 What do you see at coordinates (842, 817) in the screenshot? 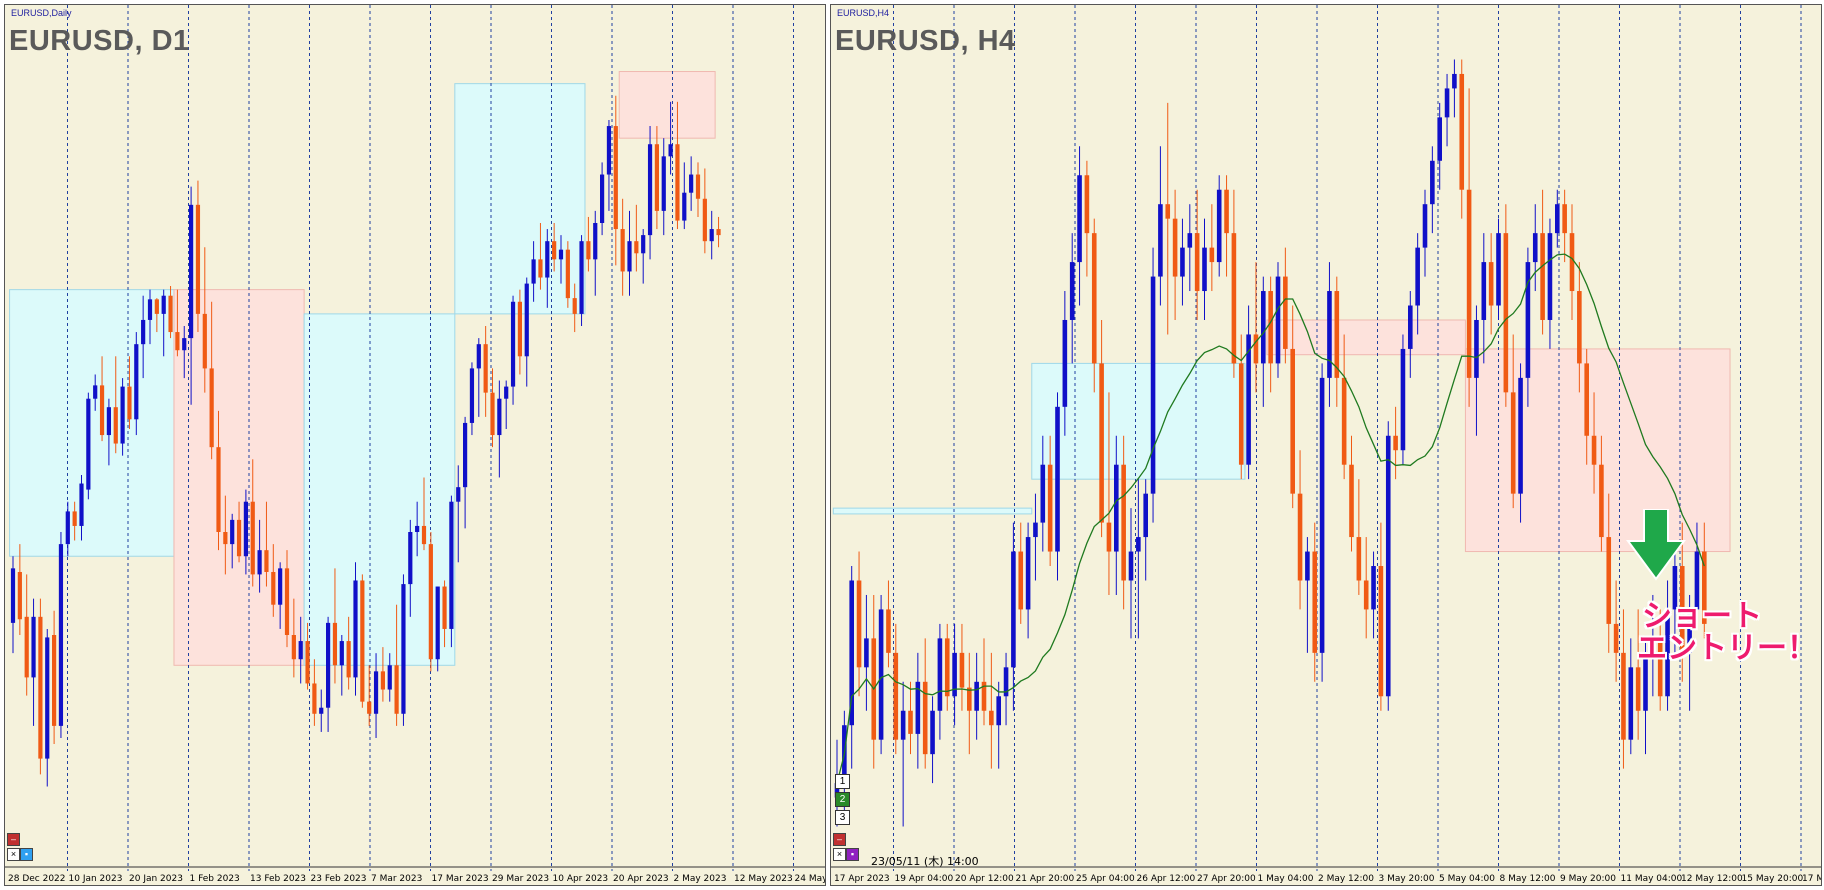
I see `timeframe-button-3: 3` at bounding box center [842, 817].